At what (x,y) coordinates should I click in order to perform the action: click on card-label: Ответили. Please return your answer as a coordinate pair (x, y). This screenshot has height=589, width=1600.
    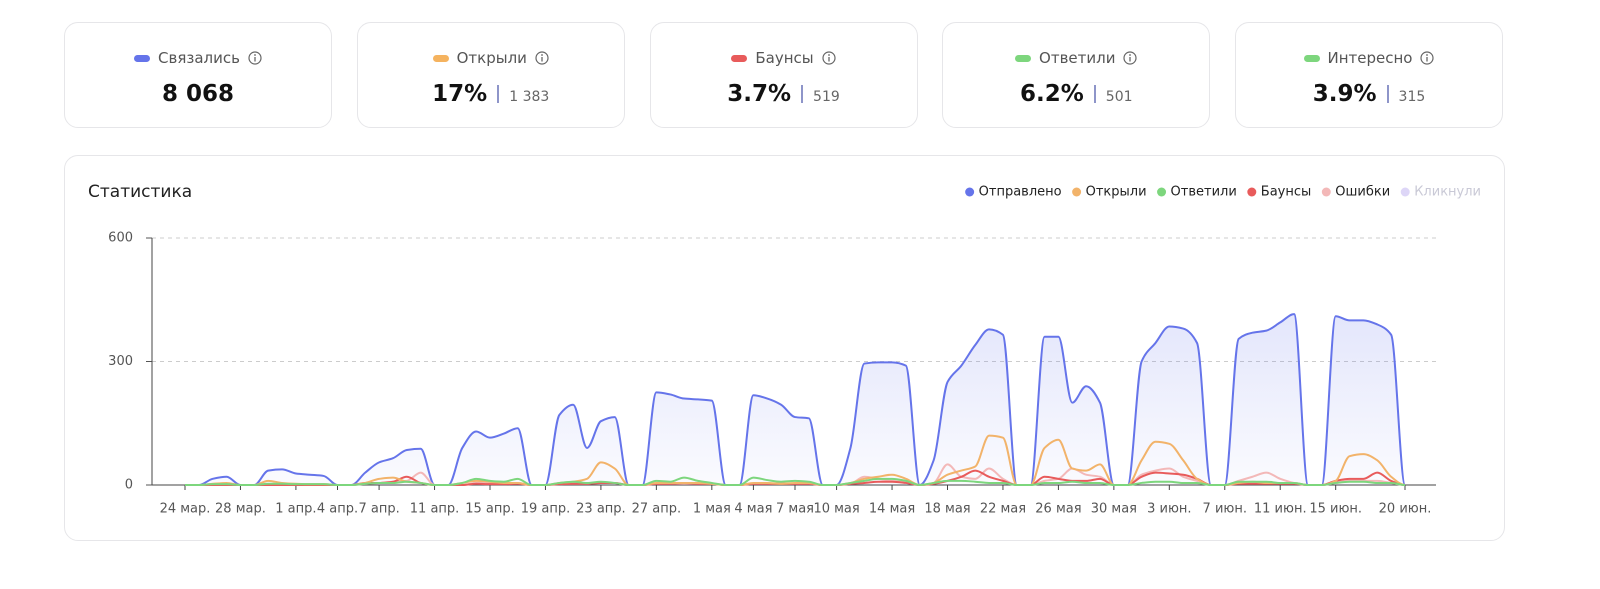
    Looking at the image, I should click on (1077, 58).